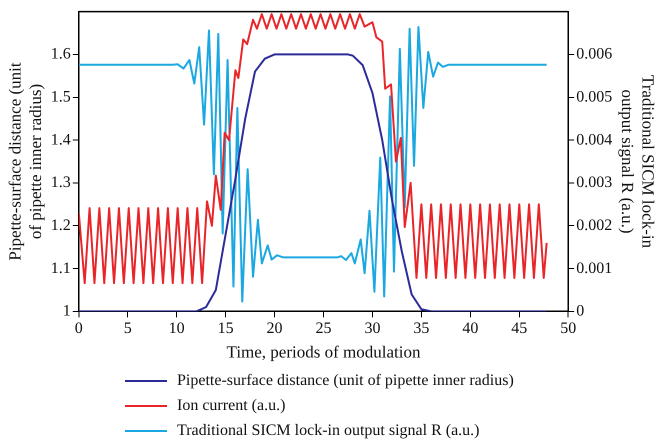 The width and height of the screenshot is (665, 444). Describe the element at coordinates (594, 225) in the screenshot. I see `y2-tick-label: 0.002` at that location.